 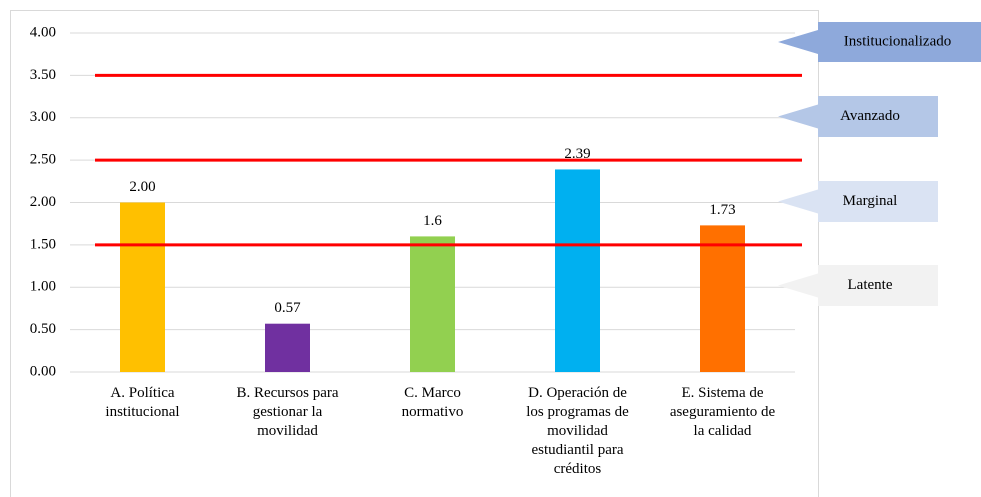 What do you see at coordinates (287, 412) in the screenshot?
I see `x-tick-label: B. Recursos para gestionar la movilidad` at bounding box center [287, 412].